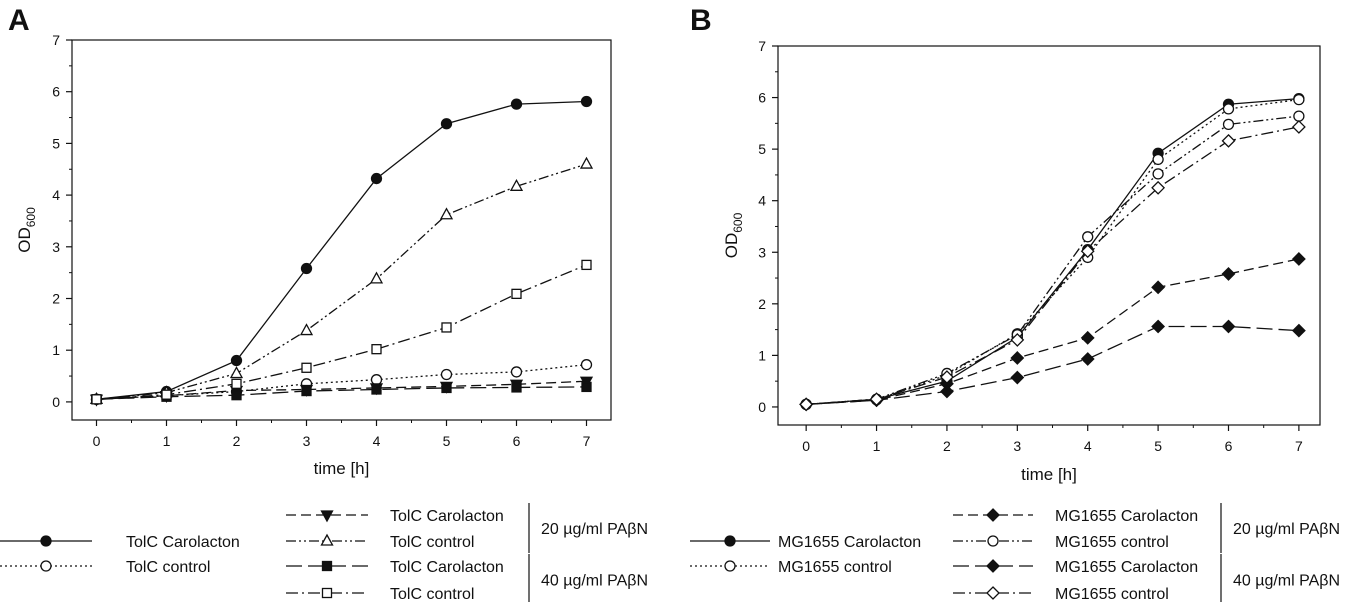  I want to click on y-tick-label: 4, so click(762, 201).